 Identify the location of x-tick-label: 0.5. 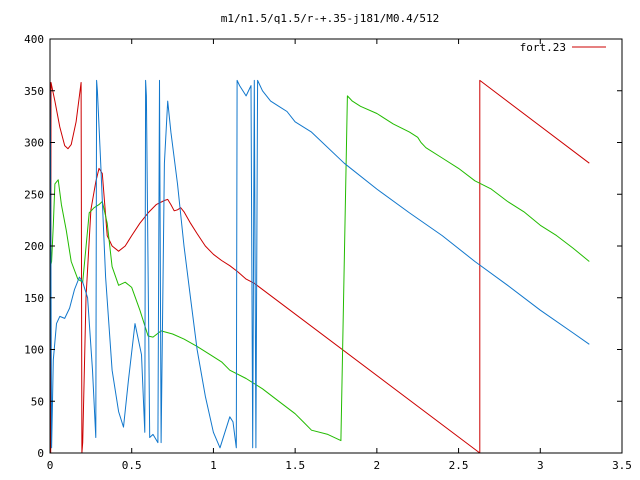
(132, 465).